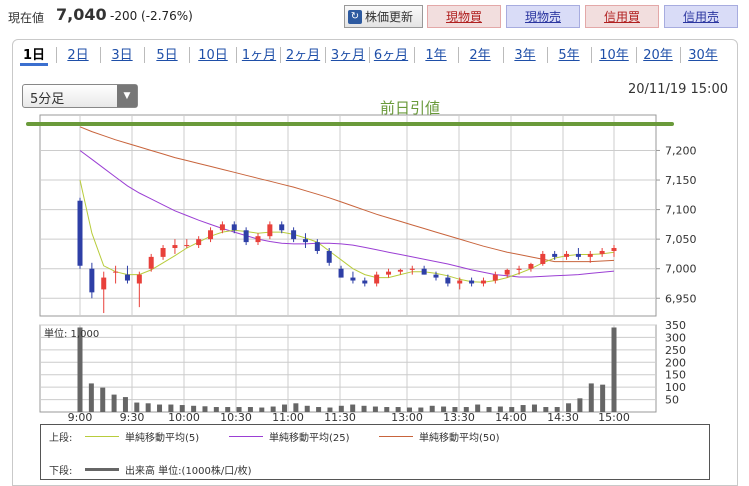  Describe the element at coordinates (675, 375) in the screenshot. I see `volume-tick-label: 150` at that location.